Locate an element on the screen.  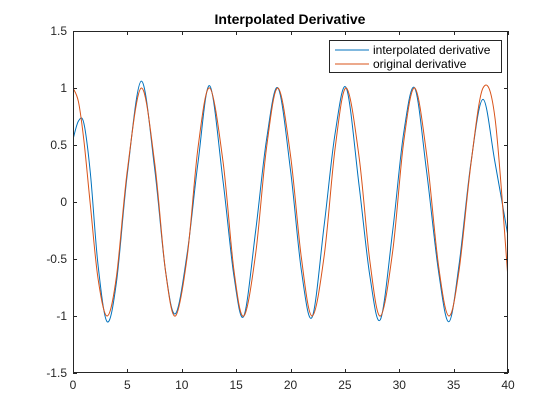
x-tick-label: 10 is located at coordinates (182, 385).